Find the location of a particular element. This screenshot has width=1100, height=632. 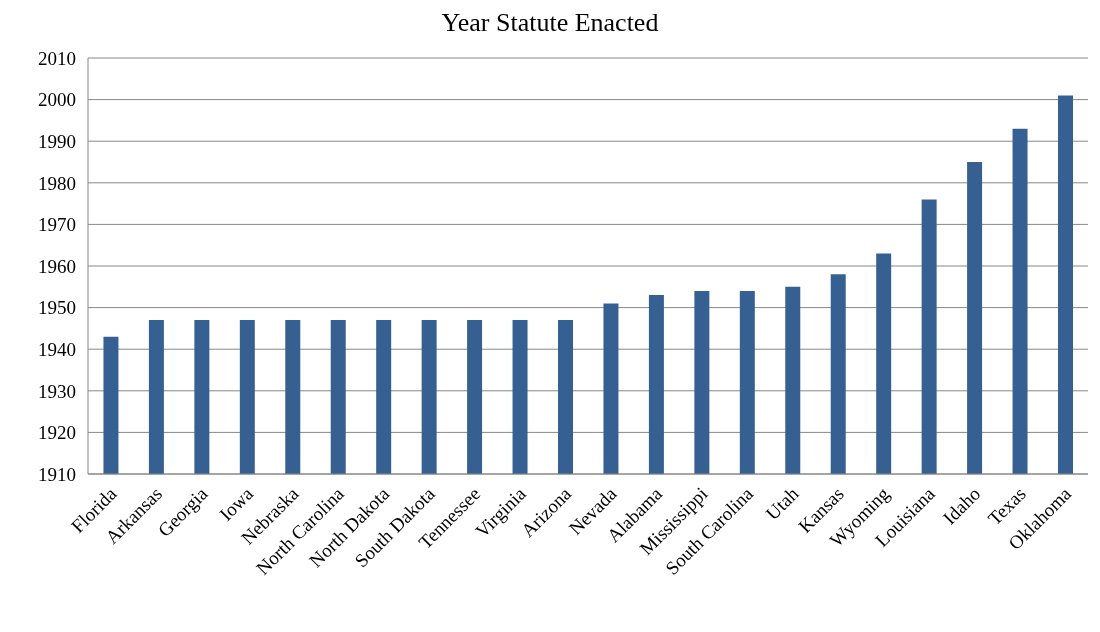

y-tick-label: 1990 is located at coordinates (57, 141).